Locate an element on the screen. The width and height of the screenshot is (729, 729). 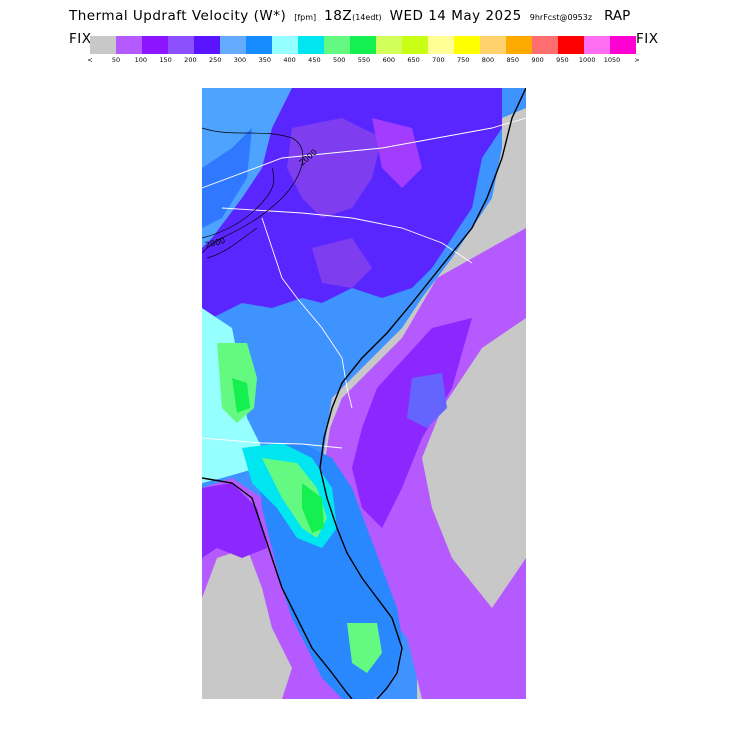
gulf-gray is located at coordinates (247, 623).